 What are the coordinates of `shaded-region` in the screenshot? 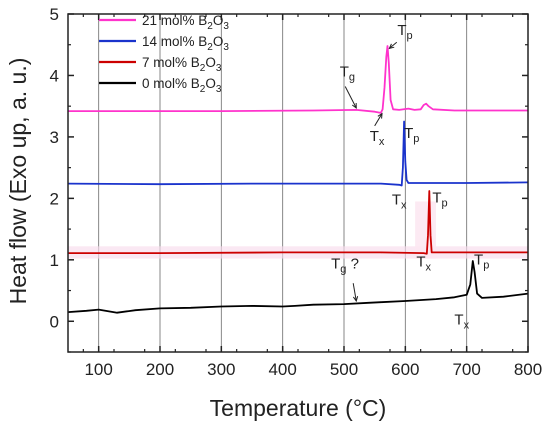 It's located at (298, 230).